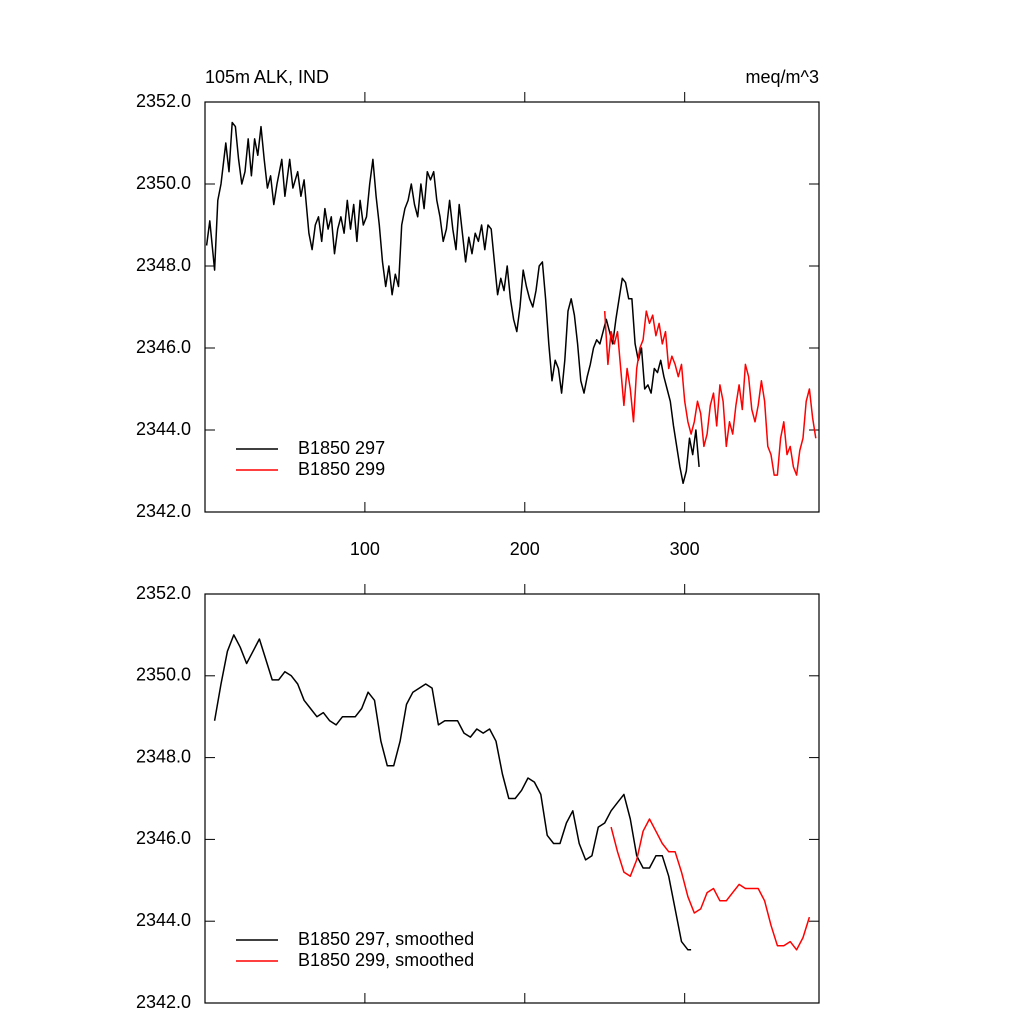 This screenshot has height=1029, width=1024. Describe the element at coordinates (386, 960) in the screenshot. I see `legend-label: B1850 299, smoothed` at that location.